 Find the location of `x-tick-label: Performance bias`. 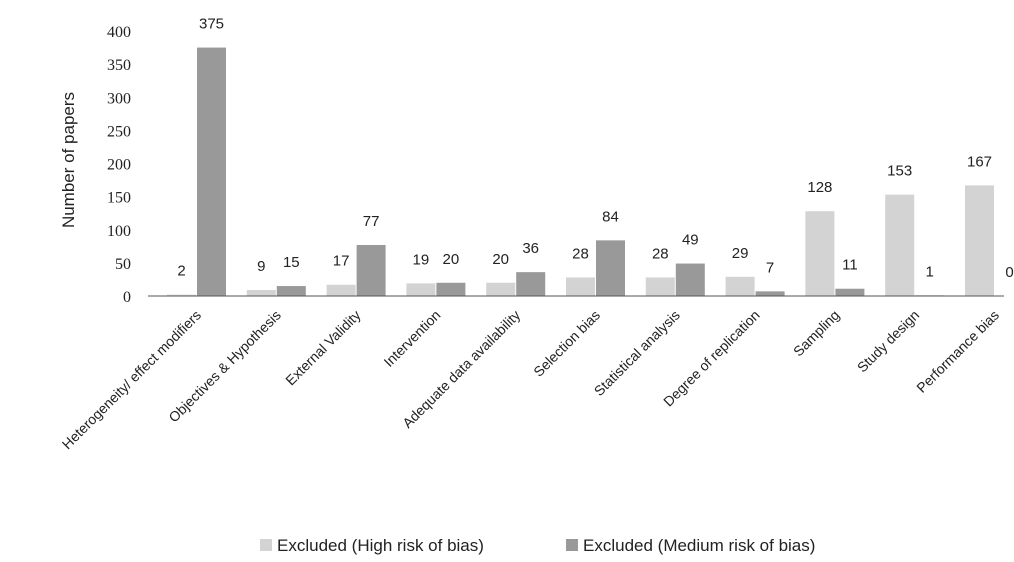

x-tick-label: Performance bias is located at coordinates (957, 351).